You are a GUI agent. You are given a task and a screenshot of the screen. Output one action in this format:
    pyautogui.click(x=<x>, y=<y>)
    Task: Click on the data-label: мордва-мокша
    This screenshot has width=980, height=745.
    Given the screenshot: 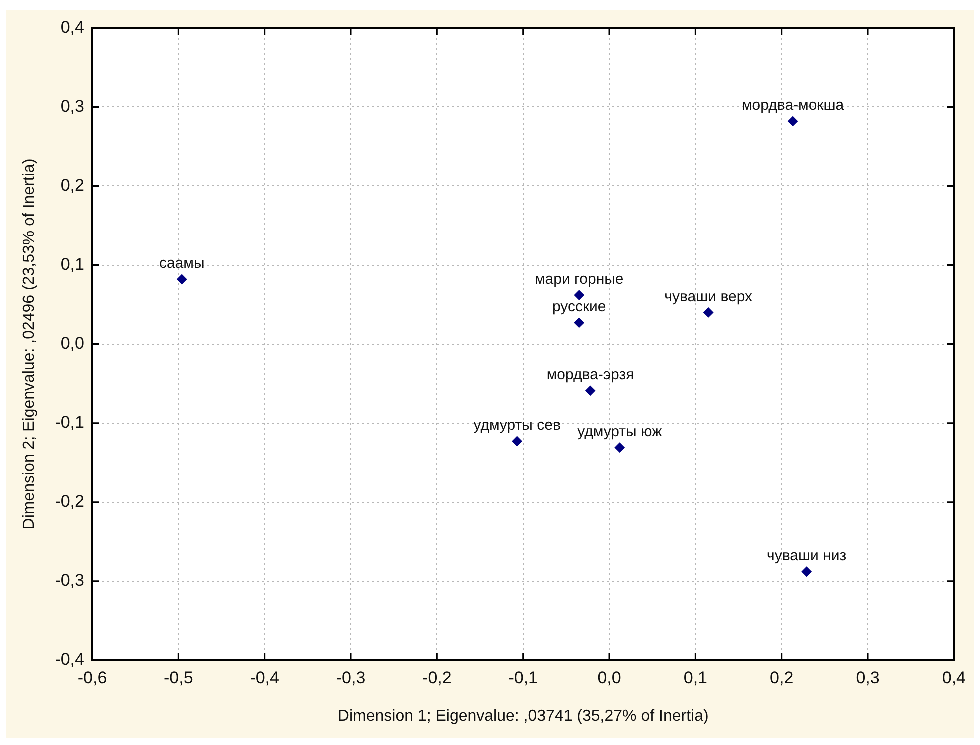 What is the action you would take?
    pyautogui.click(x=793, y=105)
    